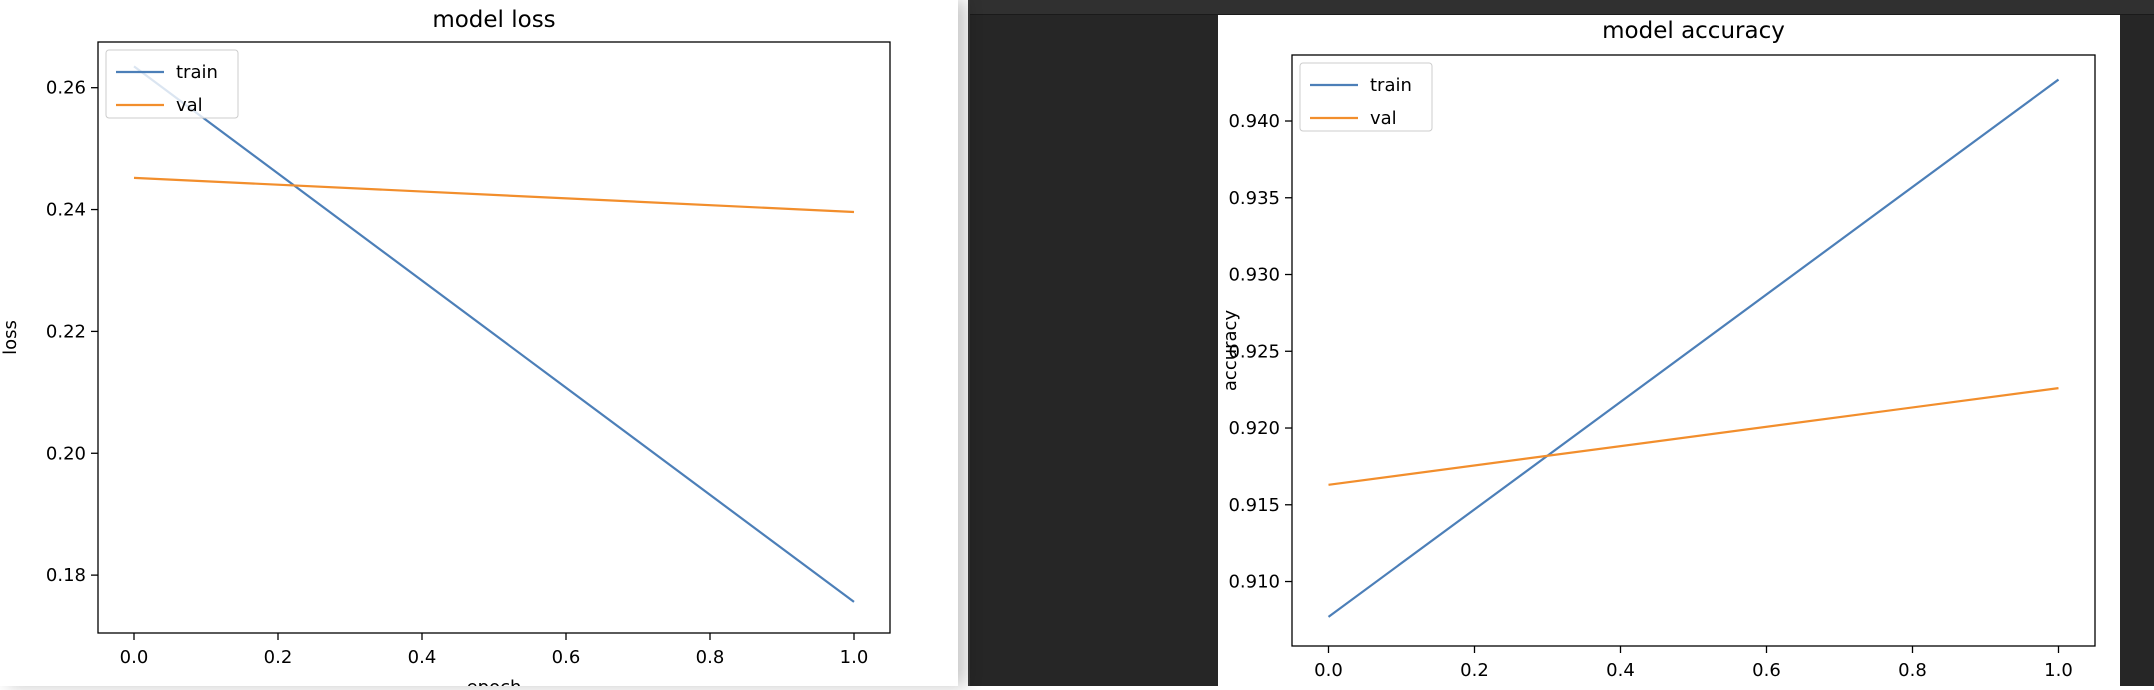 The width and height of the screenshot is (2154, 690). What do you see at coordinates (1562, 7) in the screenshot?
I see `window-titlebar` at bounding box center [1562, 7].